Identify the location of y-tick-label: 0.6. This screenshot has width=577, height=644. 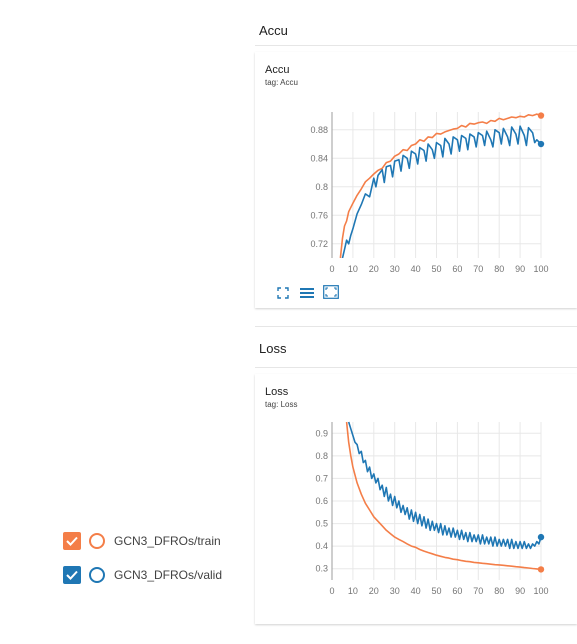
(321, 501).